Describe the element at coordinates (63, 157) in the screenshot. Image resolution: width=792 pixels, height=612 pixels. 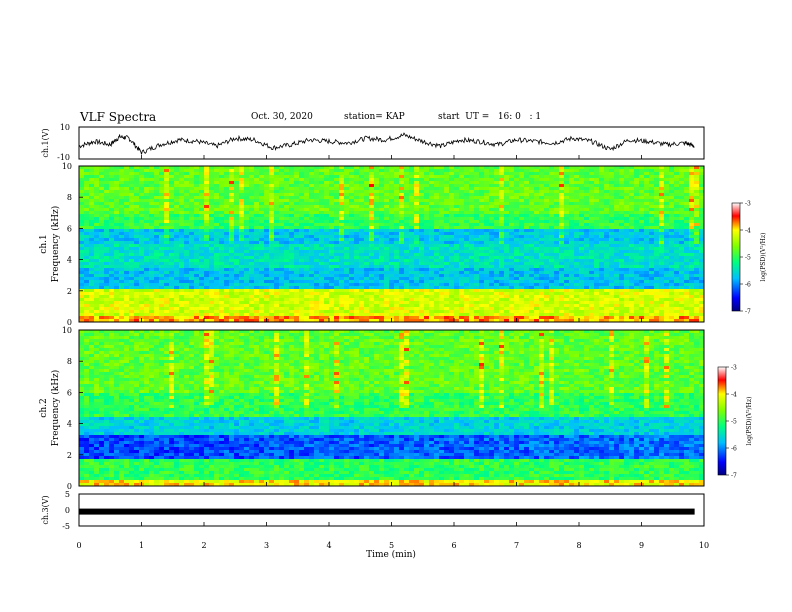
I see `ch1-ytick-bottom: -10` at that location.